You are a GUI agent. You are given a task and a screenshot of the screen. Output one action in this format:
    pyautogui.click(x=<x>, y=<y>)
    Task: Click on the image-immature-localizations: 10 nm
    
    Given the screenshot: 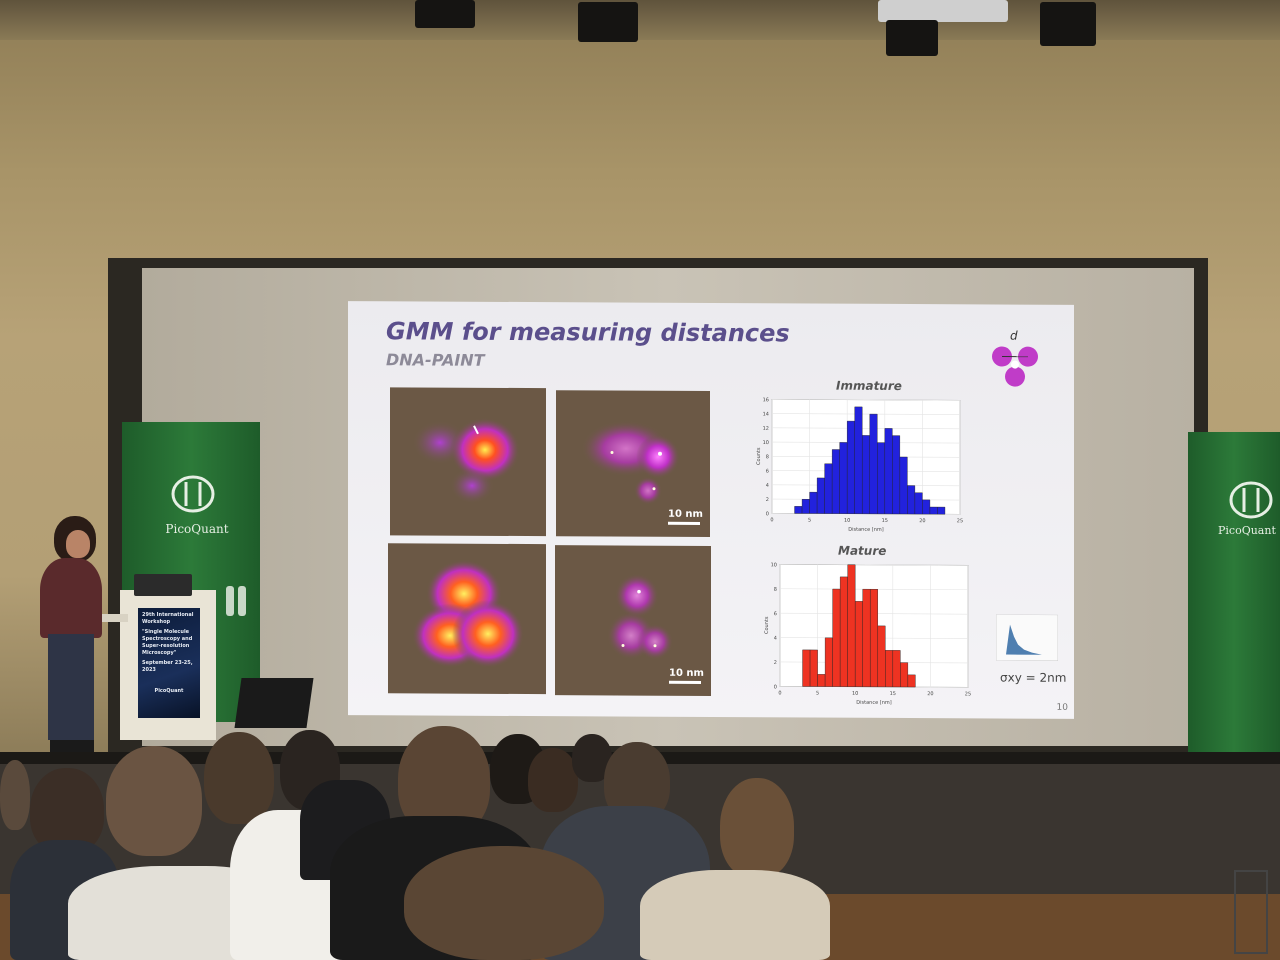 What is the action you would take?
    pyautogui.click(x=633, y=463)
    